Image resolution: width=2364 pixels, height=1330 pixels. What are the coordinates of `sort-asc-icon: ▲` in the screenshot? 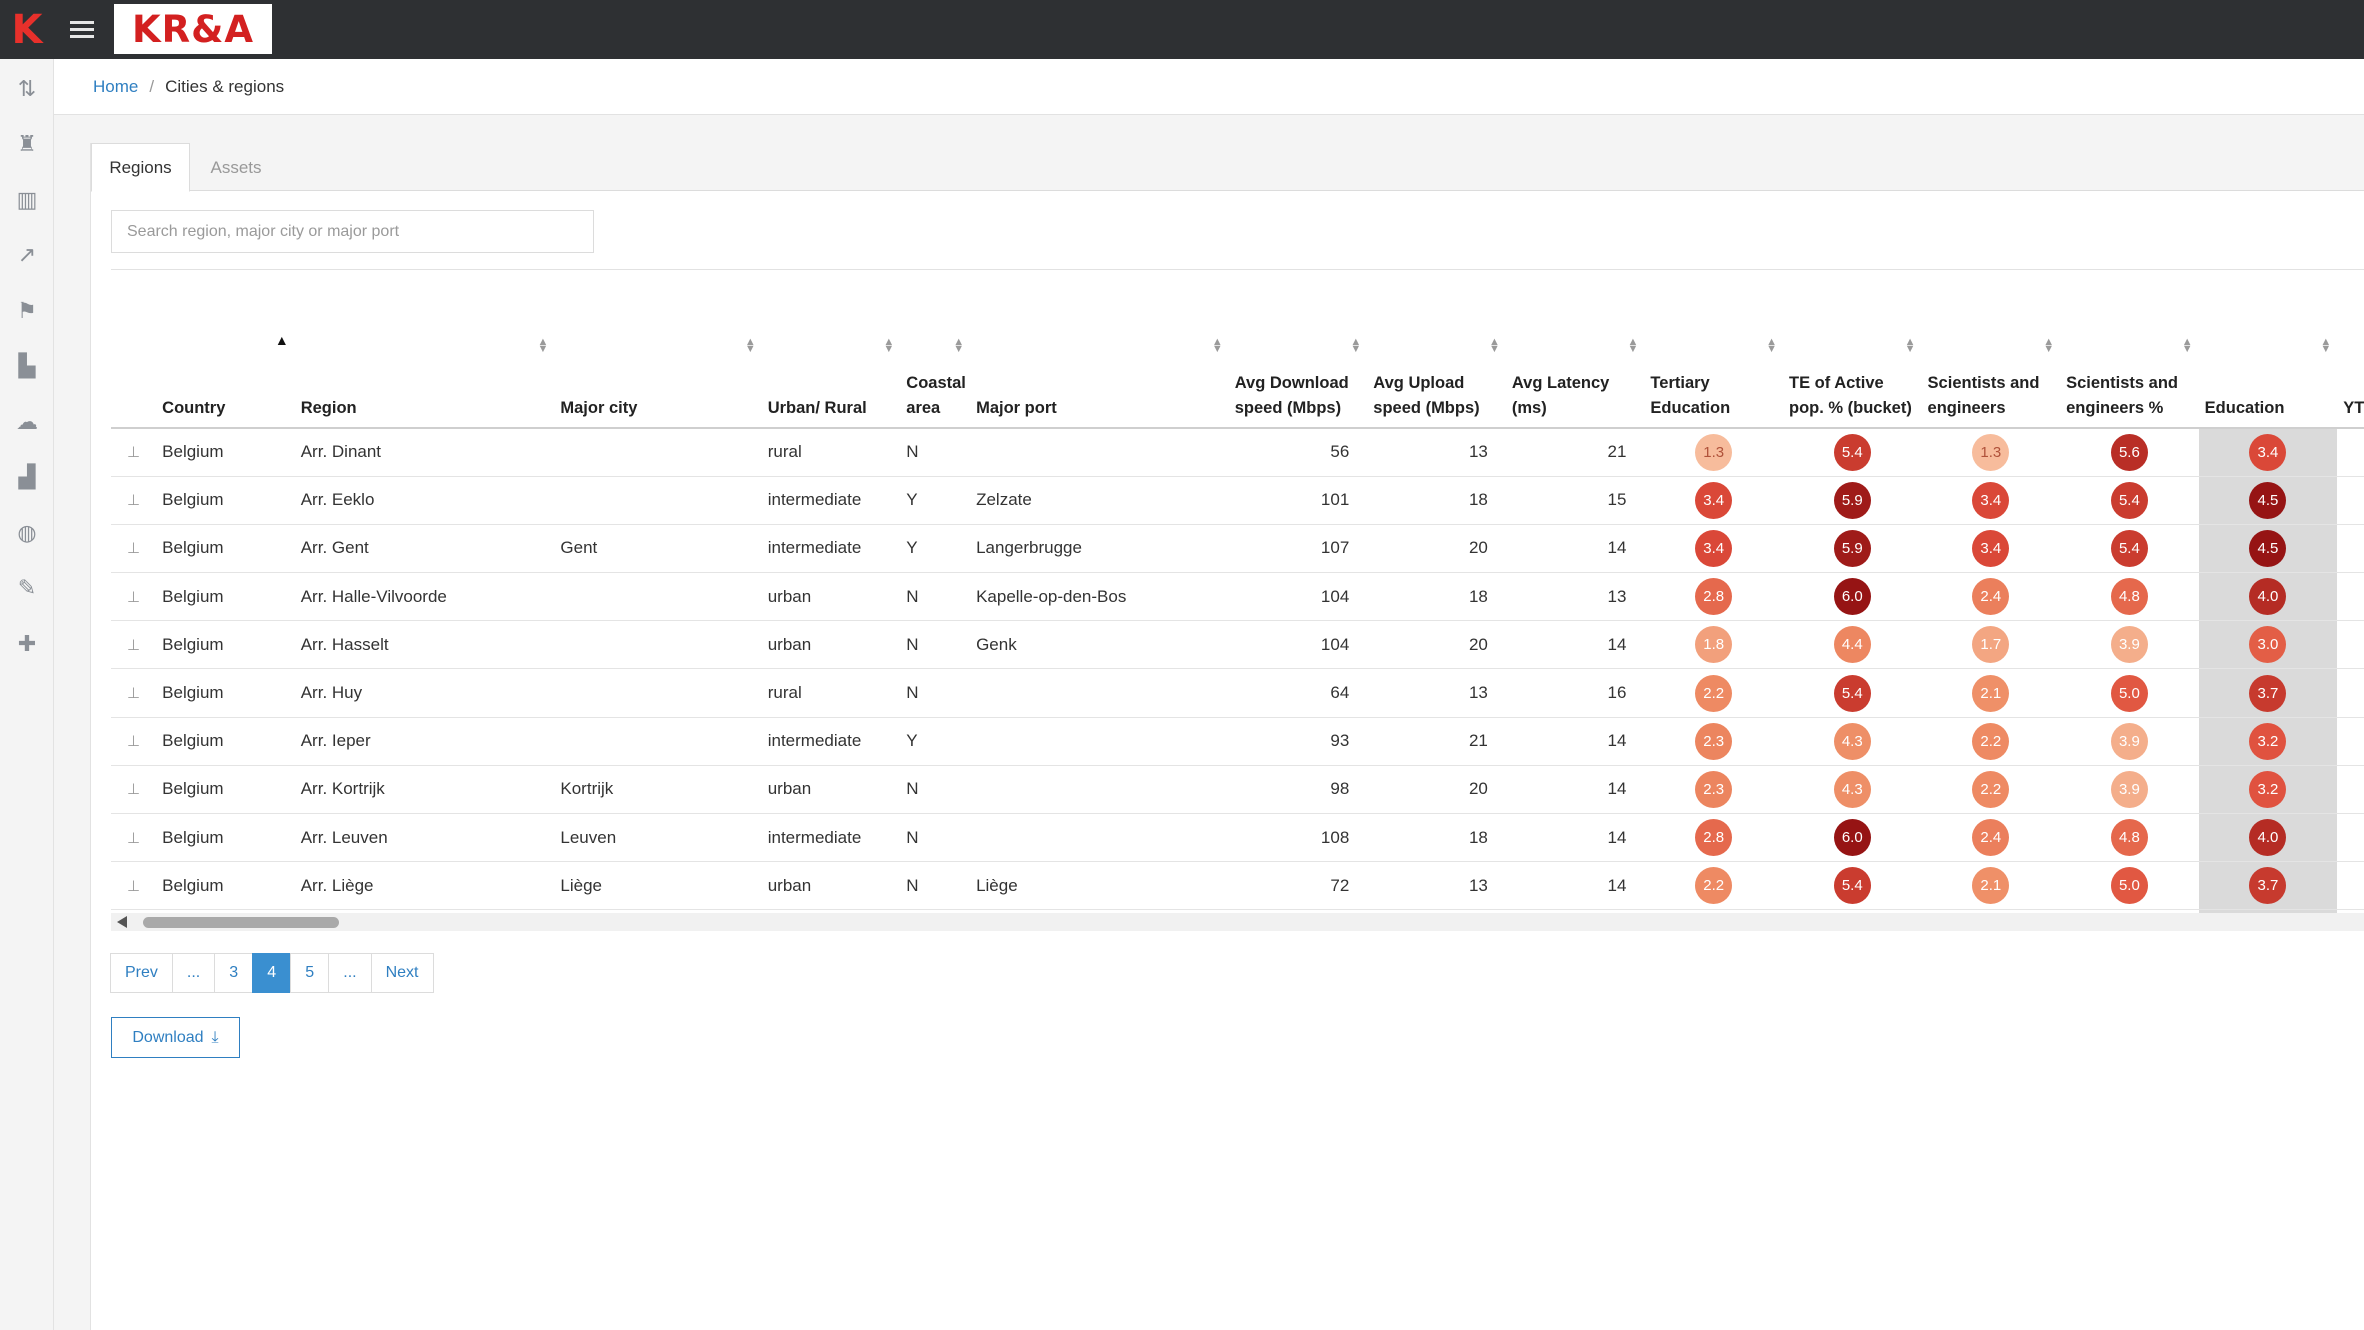 It's located at (281, 340).